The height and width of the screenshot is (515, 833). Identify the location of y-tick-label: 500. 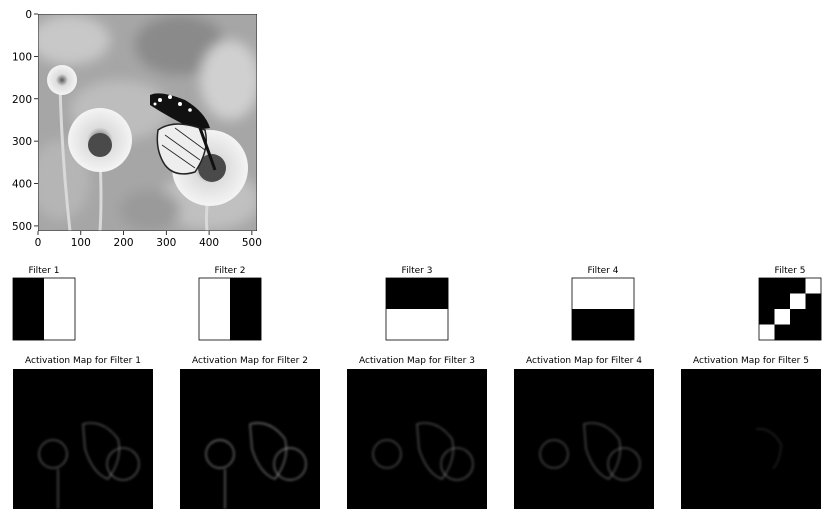
(22, 227).